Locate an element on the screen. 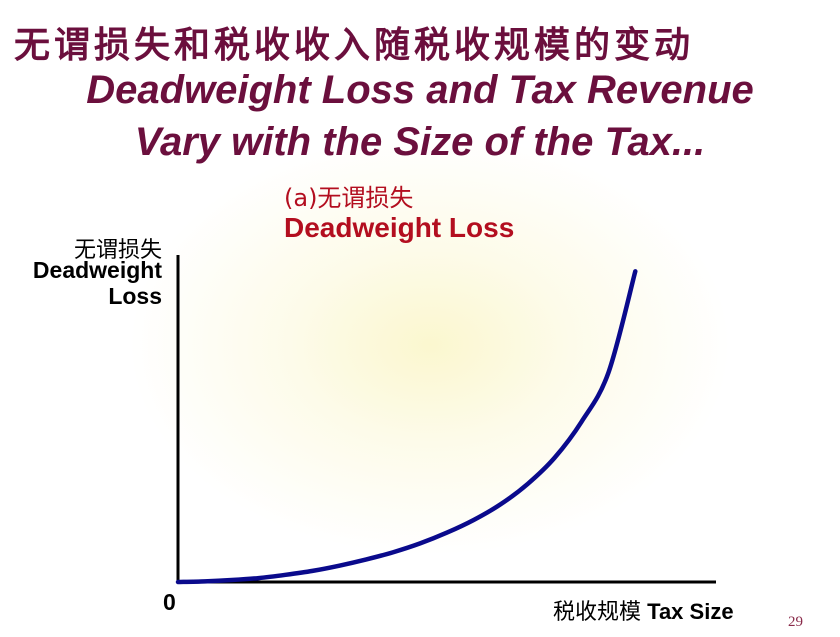  page-number: 29 is located at coordinates (795, 622).